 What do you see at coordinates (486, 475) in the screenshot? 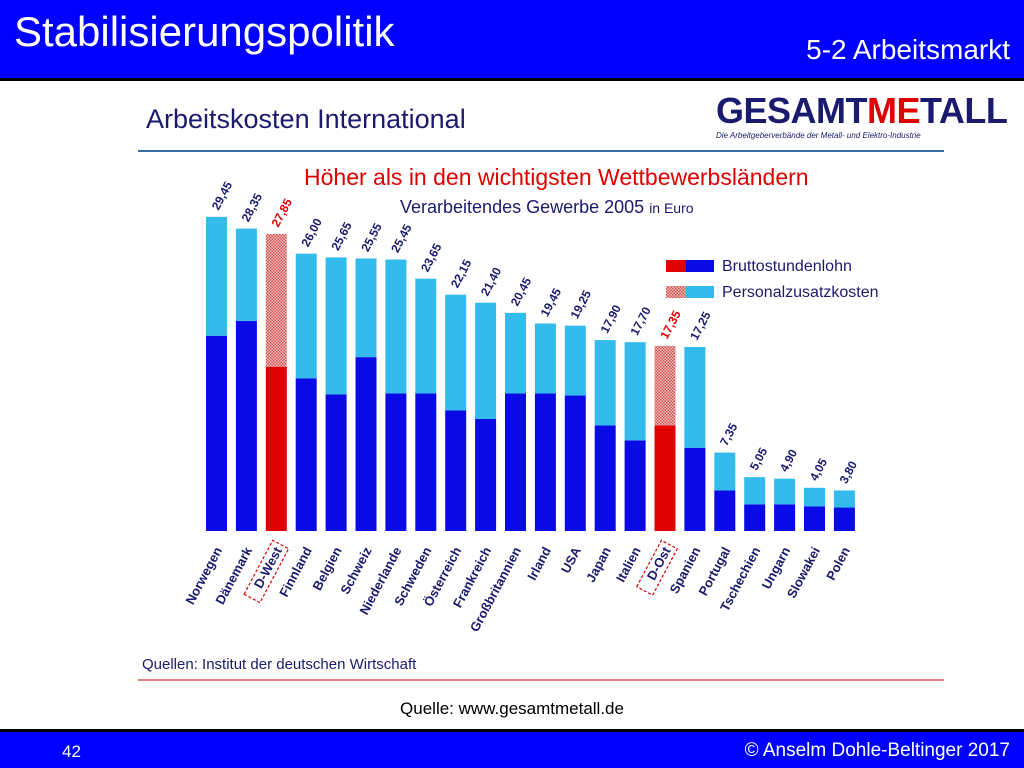
I see `bar-base-frankreich` at bounding box center [486, 475].